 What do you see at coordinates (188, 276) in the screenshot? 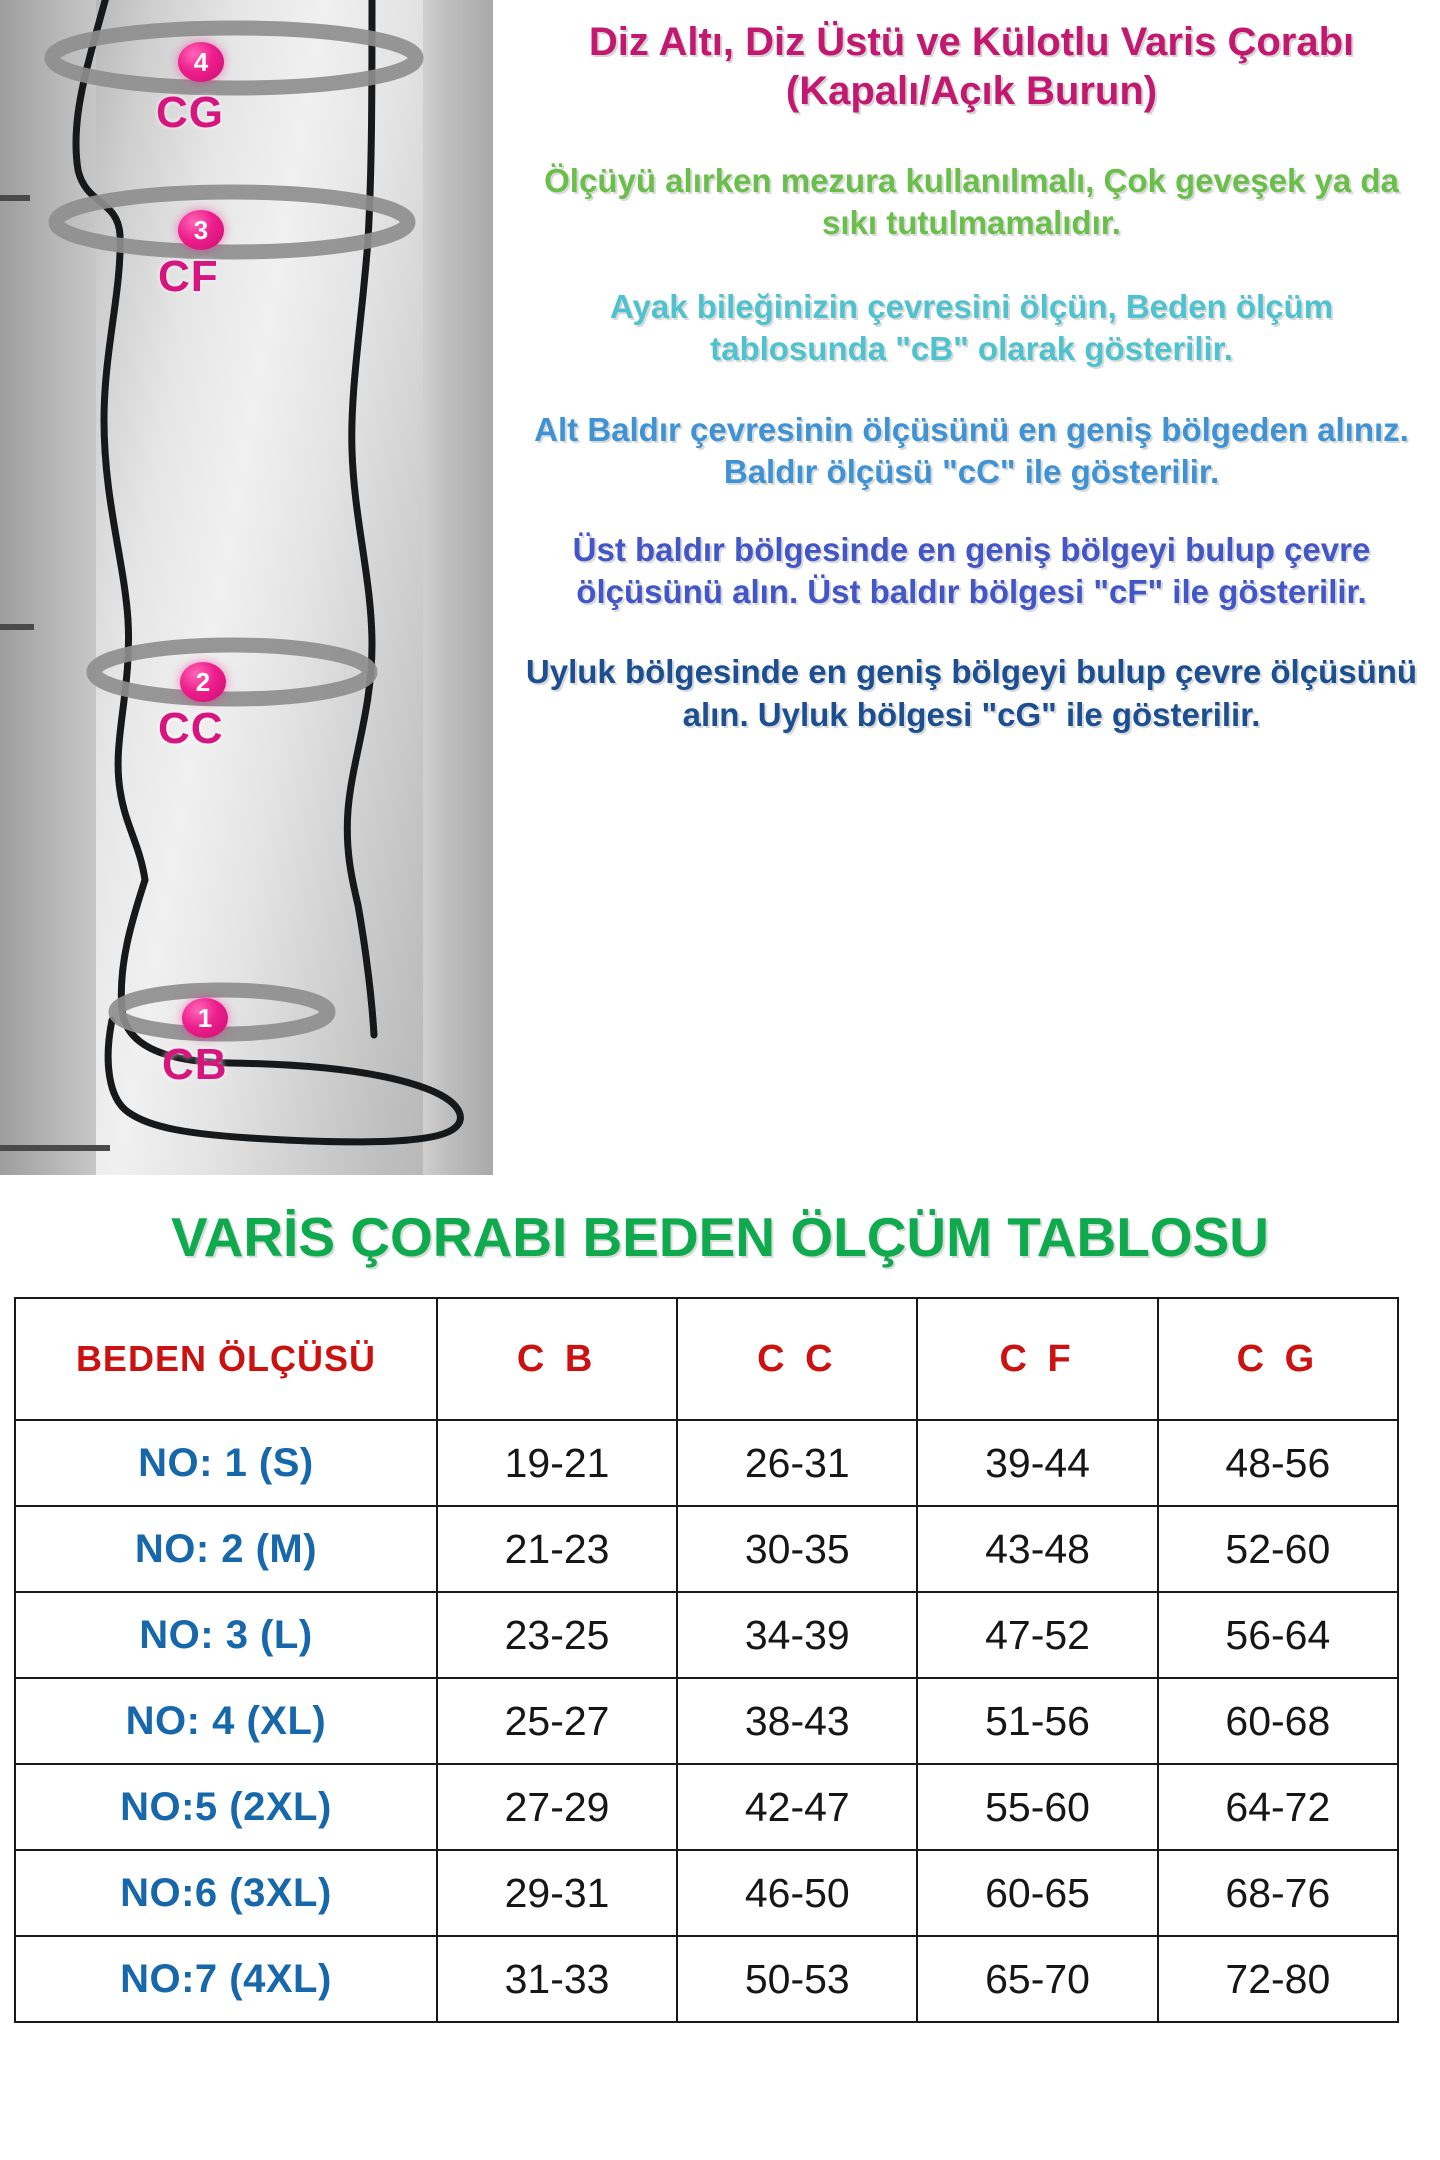
I see `band-label-cf: CF` at bounding box center [188, 276].